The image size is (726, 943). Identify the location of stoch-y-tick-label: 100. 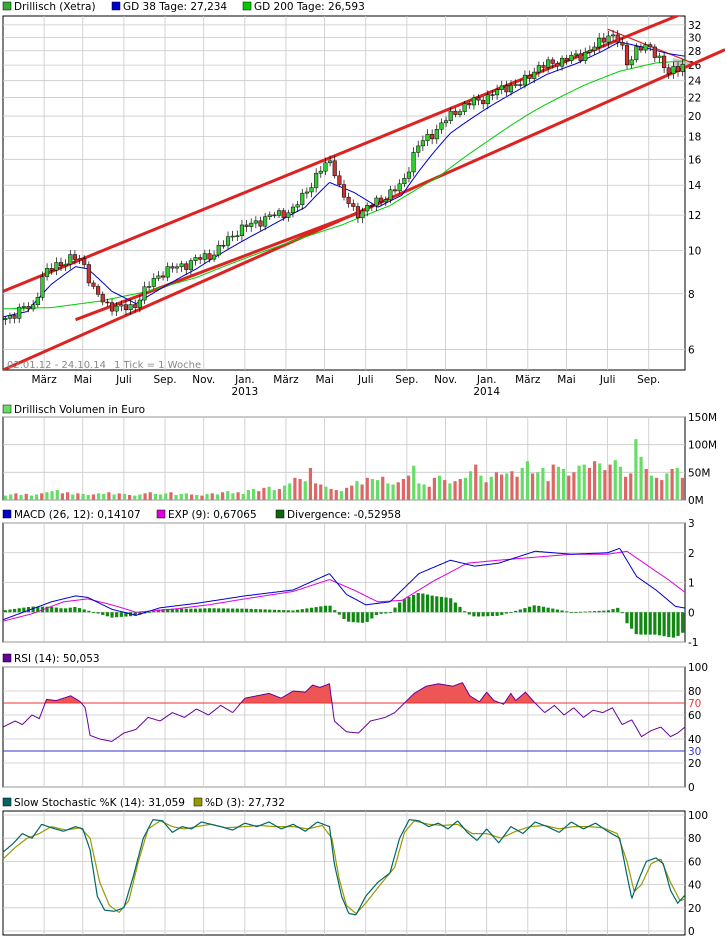
(698, 816).